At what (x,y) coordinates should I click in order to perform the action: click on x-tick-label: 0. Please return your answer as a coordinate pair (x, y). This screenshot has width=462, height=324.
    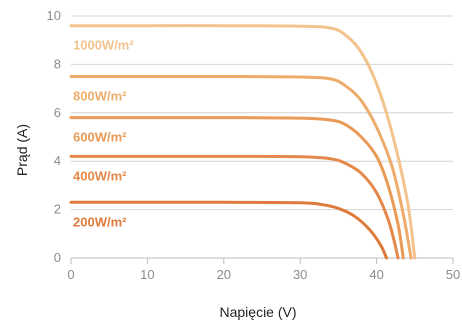
    Looking at the image, I should click on (70, 274).